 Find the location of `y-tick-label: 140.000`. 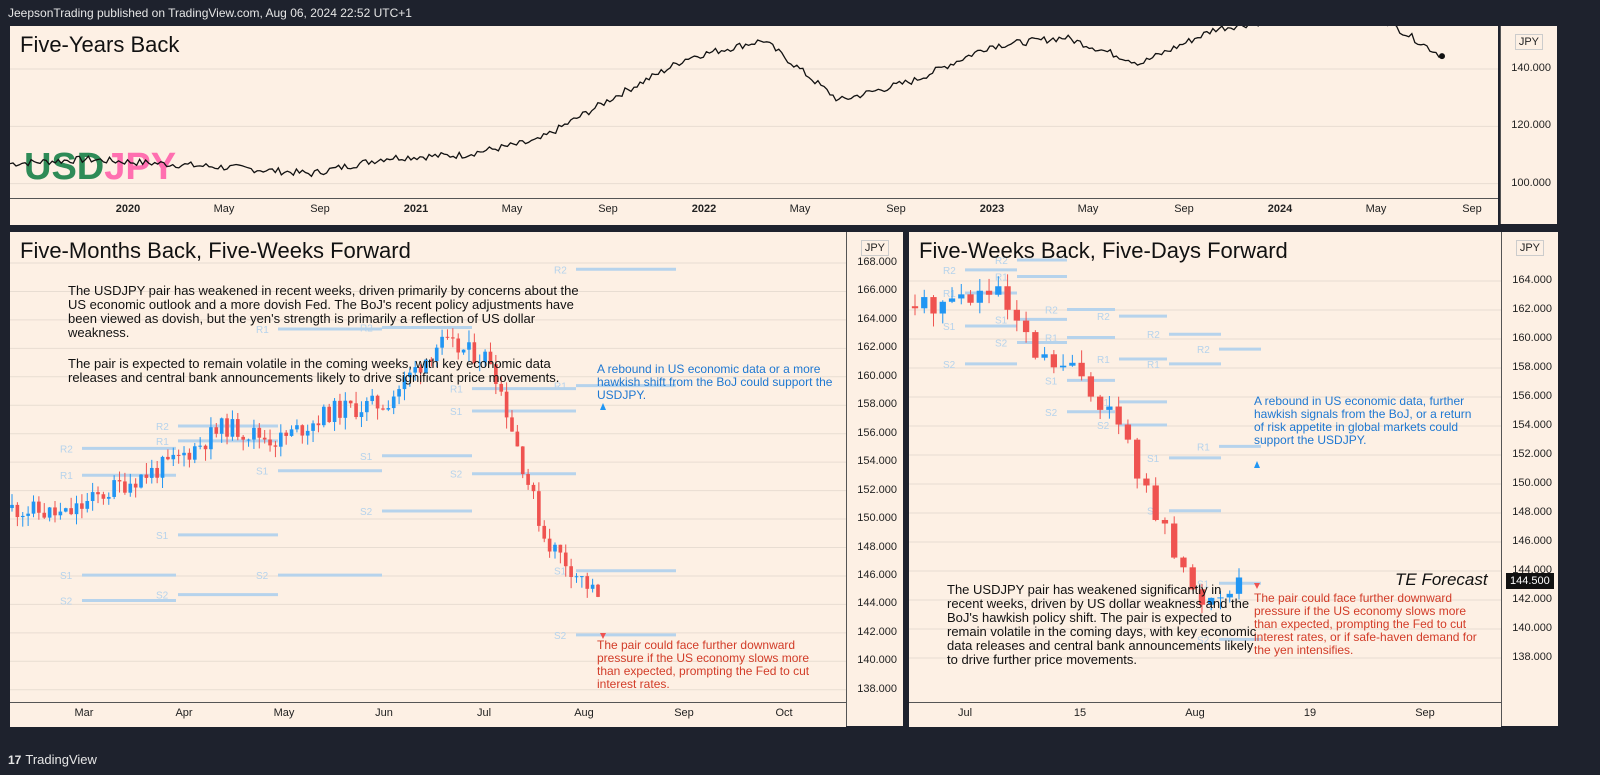

y-tick-label: 140.000 is located at coordinates (1531, 68).